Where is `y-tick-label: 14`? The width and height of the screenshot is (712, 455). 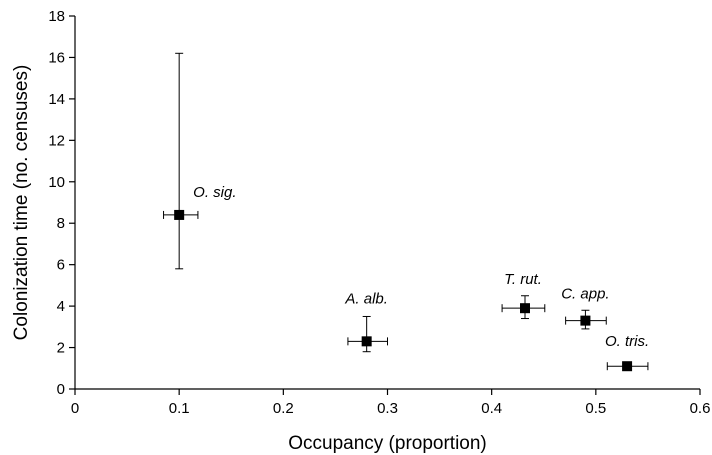 y-tick-label: 14 is located at coordinates (56, 99).